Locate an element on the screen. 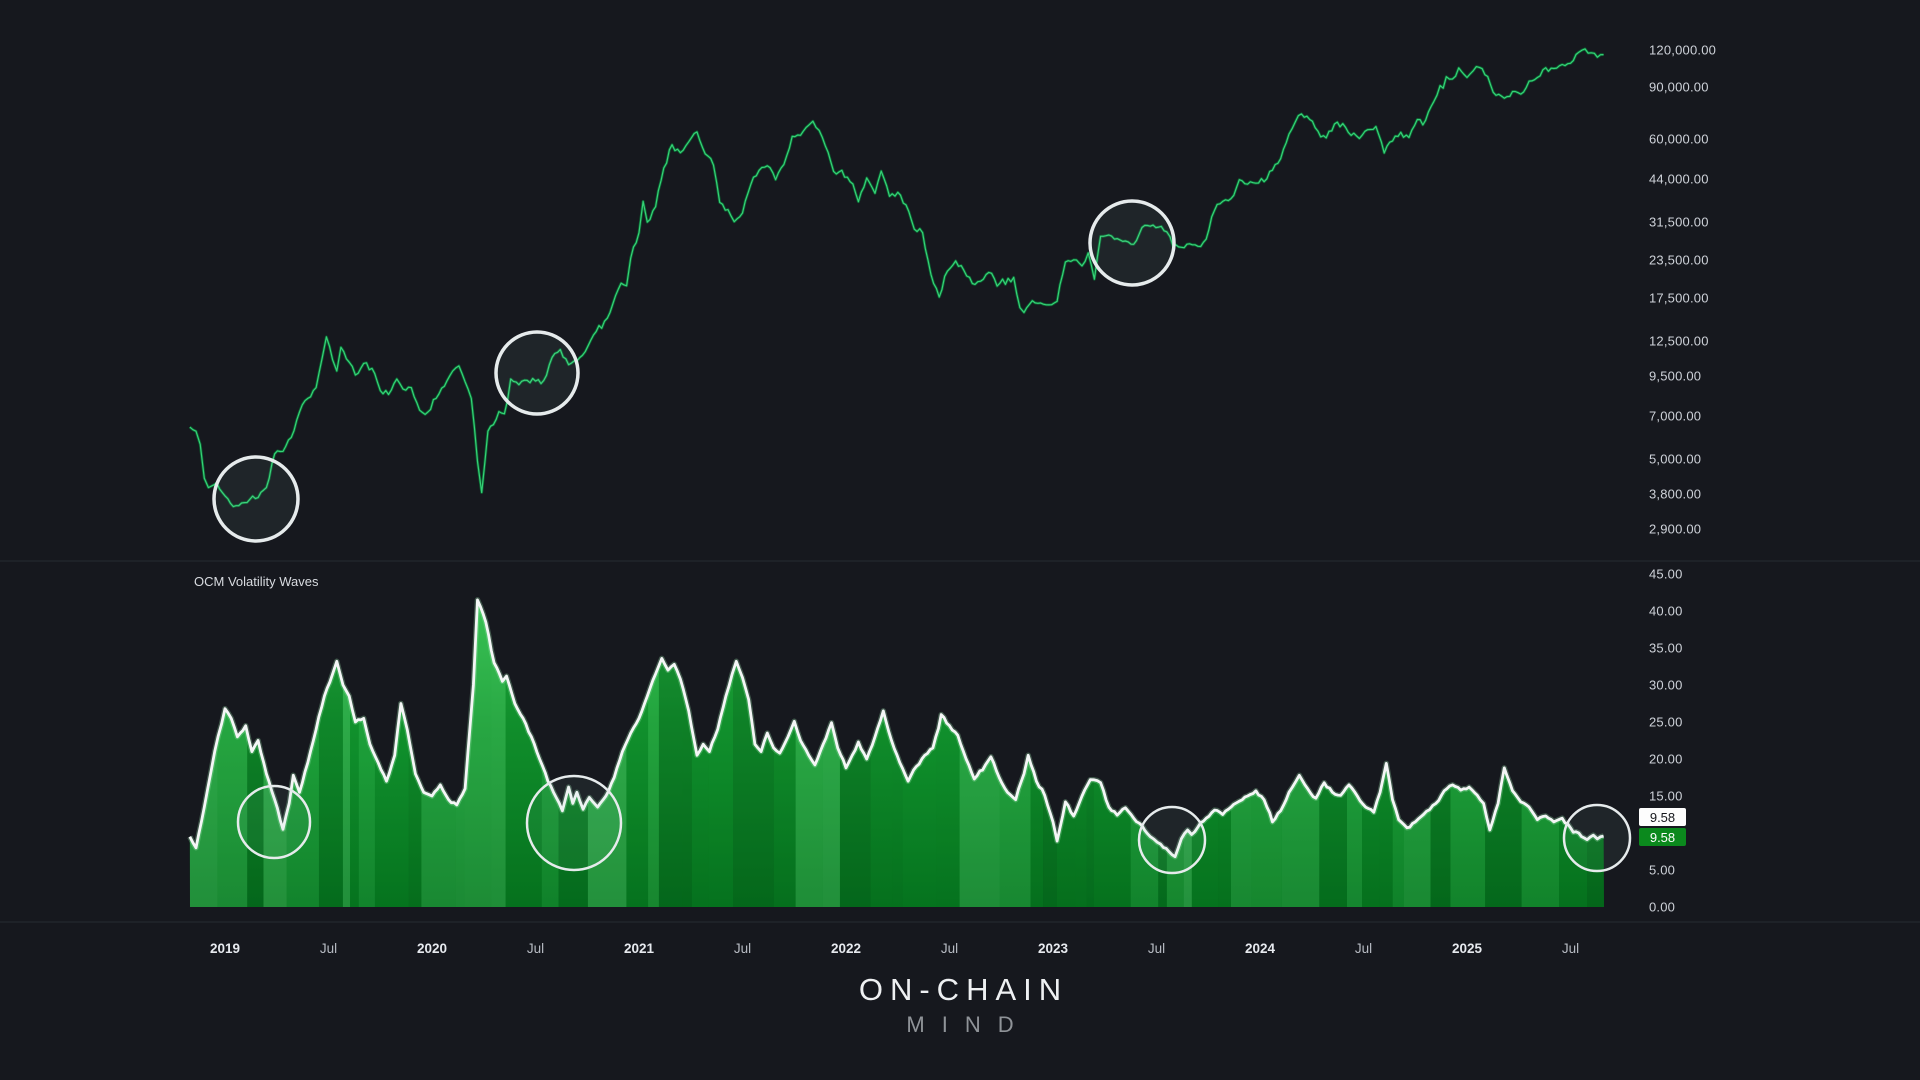  price-axis-label: 3,800.00 is located at coordinates (1675, 494).